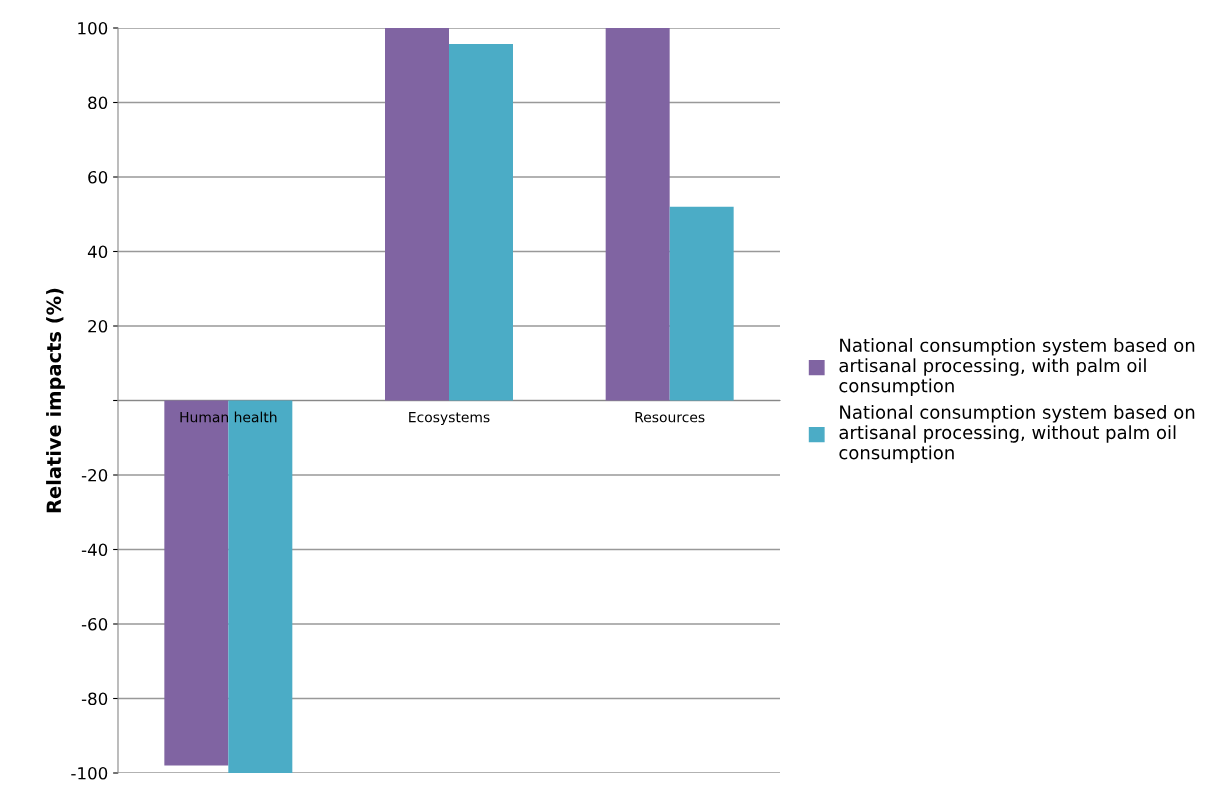  Describe the element at coordinates (94, 699) in the screenshot. I see `y-tick-label: -80` at that location.